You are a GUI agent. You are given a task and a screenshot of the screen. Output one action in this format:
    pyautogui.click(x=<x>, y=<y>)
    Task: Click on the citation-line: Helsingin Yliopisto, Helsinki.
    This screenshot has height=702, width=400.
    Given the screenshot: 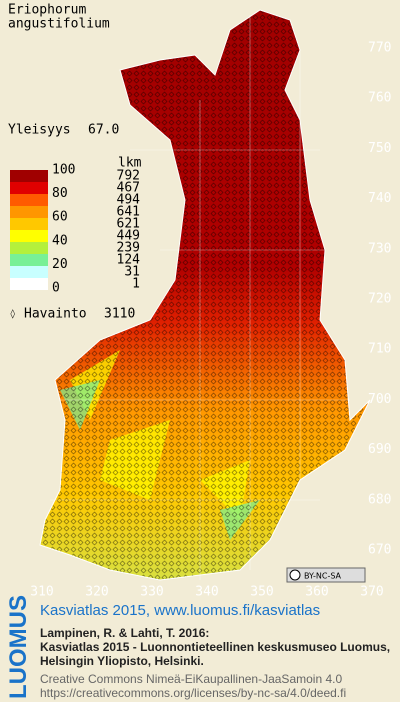 What is the action you would take?
    pyautogui.click(x=122, y=661)
    